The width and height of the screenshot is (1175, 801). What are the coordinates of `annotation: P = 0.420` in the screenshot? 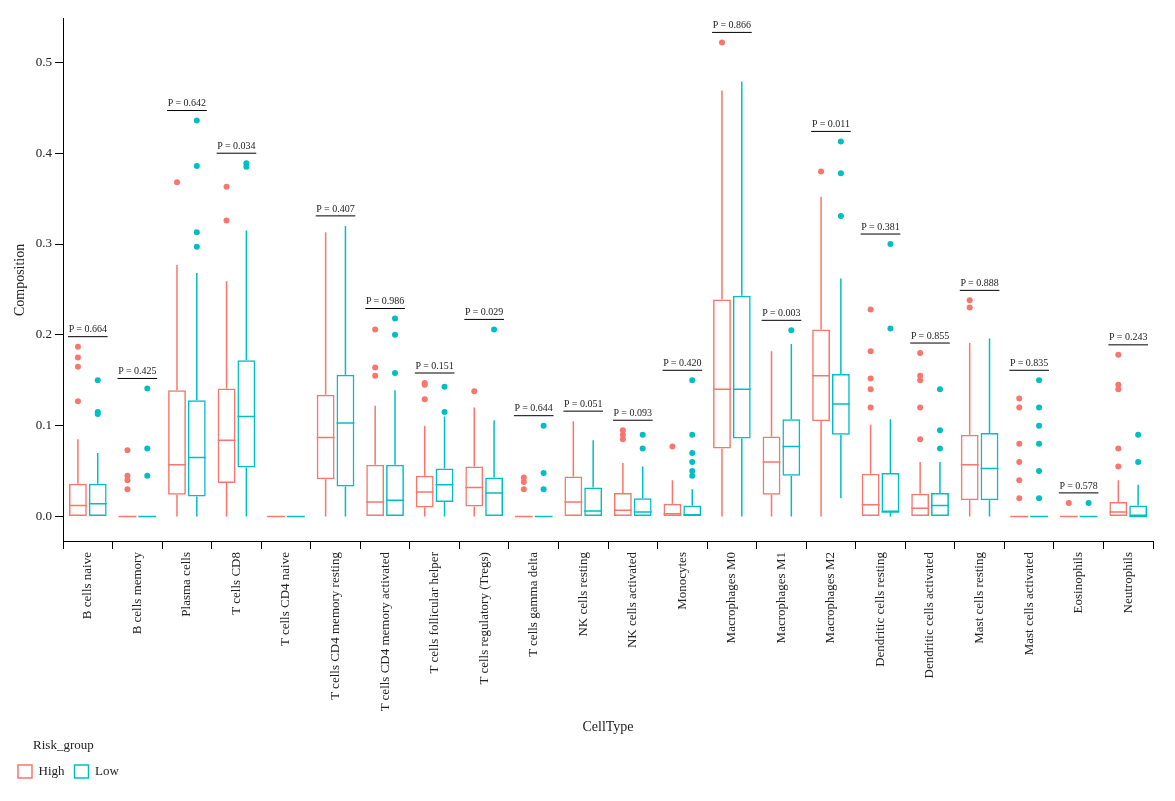 It's located at (682, 362).